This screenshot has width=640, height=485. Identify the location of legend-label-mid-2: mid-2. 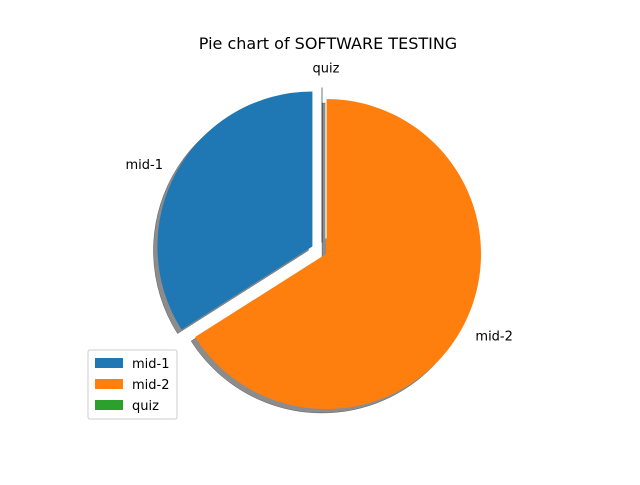
(151, 385).